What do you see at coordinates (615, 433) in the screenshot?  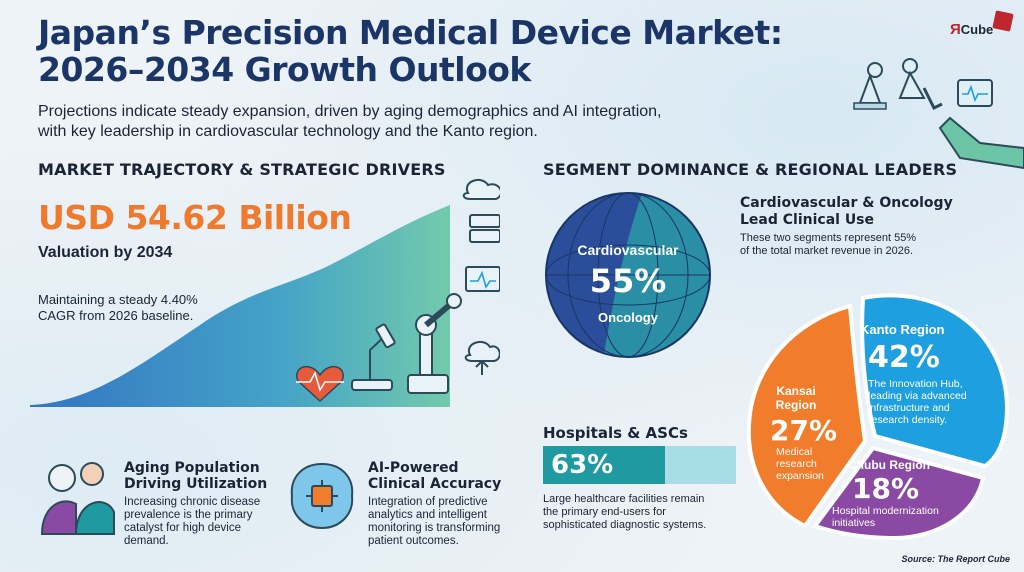 I see `hospitals-title: Hospitals & ASCs` at bounding box center [615, 433].